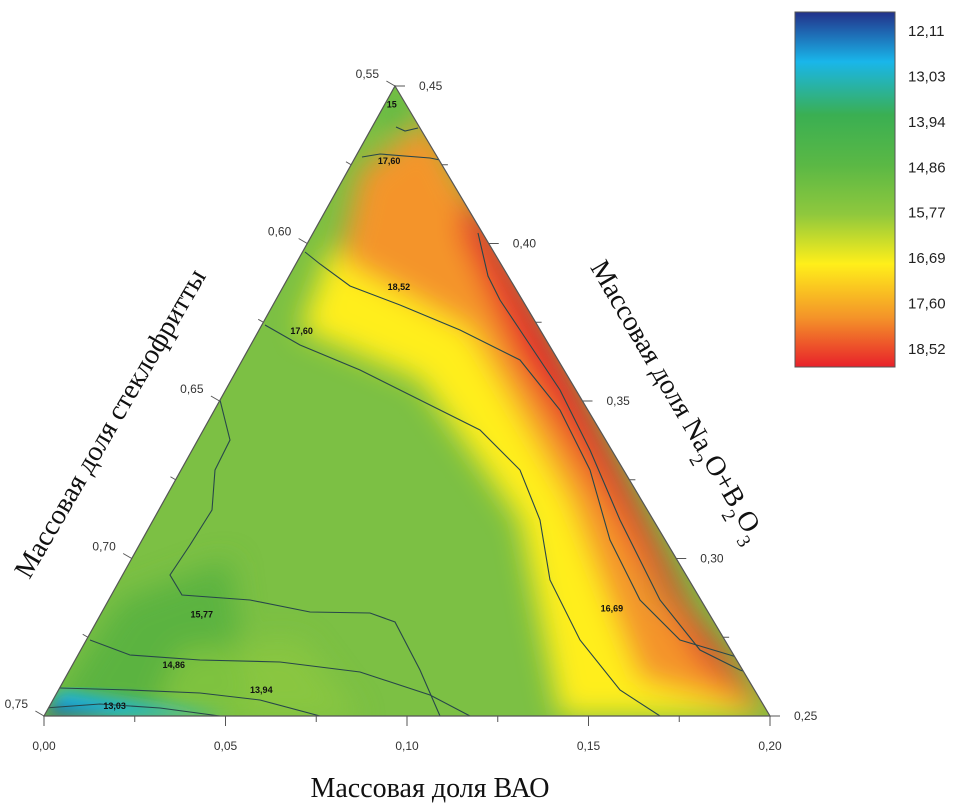 This screenshot has width=965, height=809. I want to click on left-tick-label: 0,70, so click(104, 547).